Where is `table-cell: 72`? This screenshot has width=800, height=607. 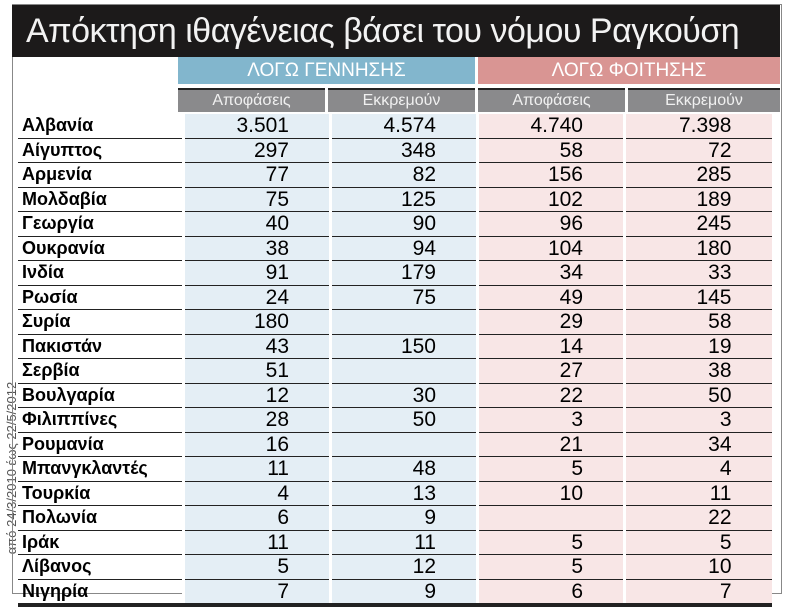 table-cell: 72 is located at coordinates (697, 150).